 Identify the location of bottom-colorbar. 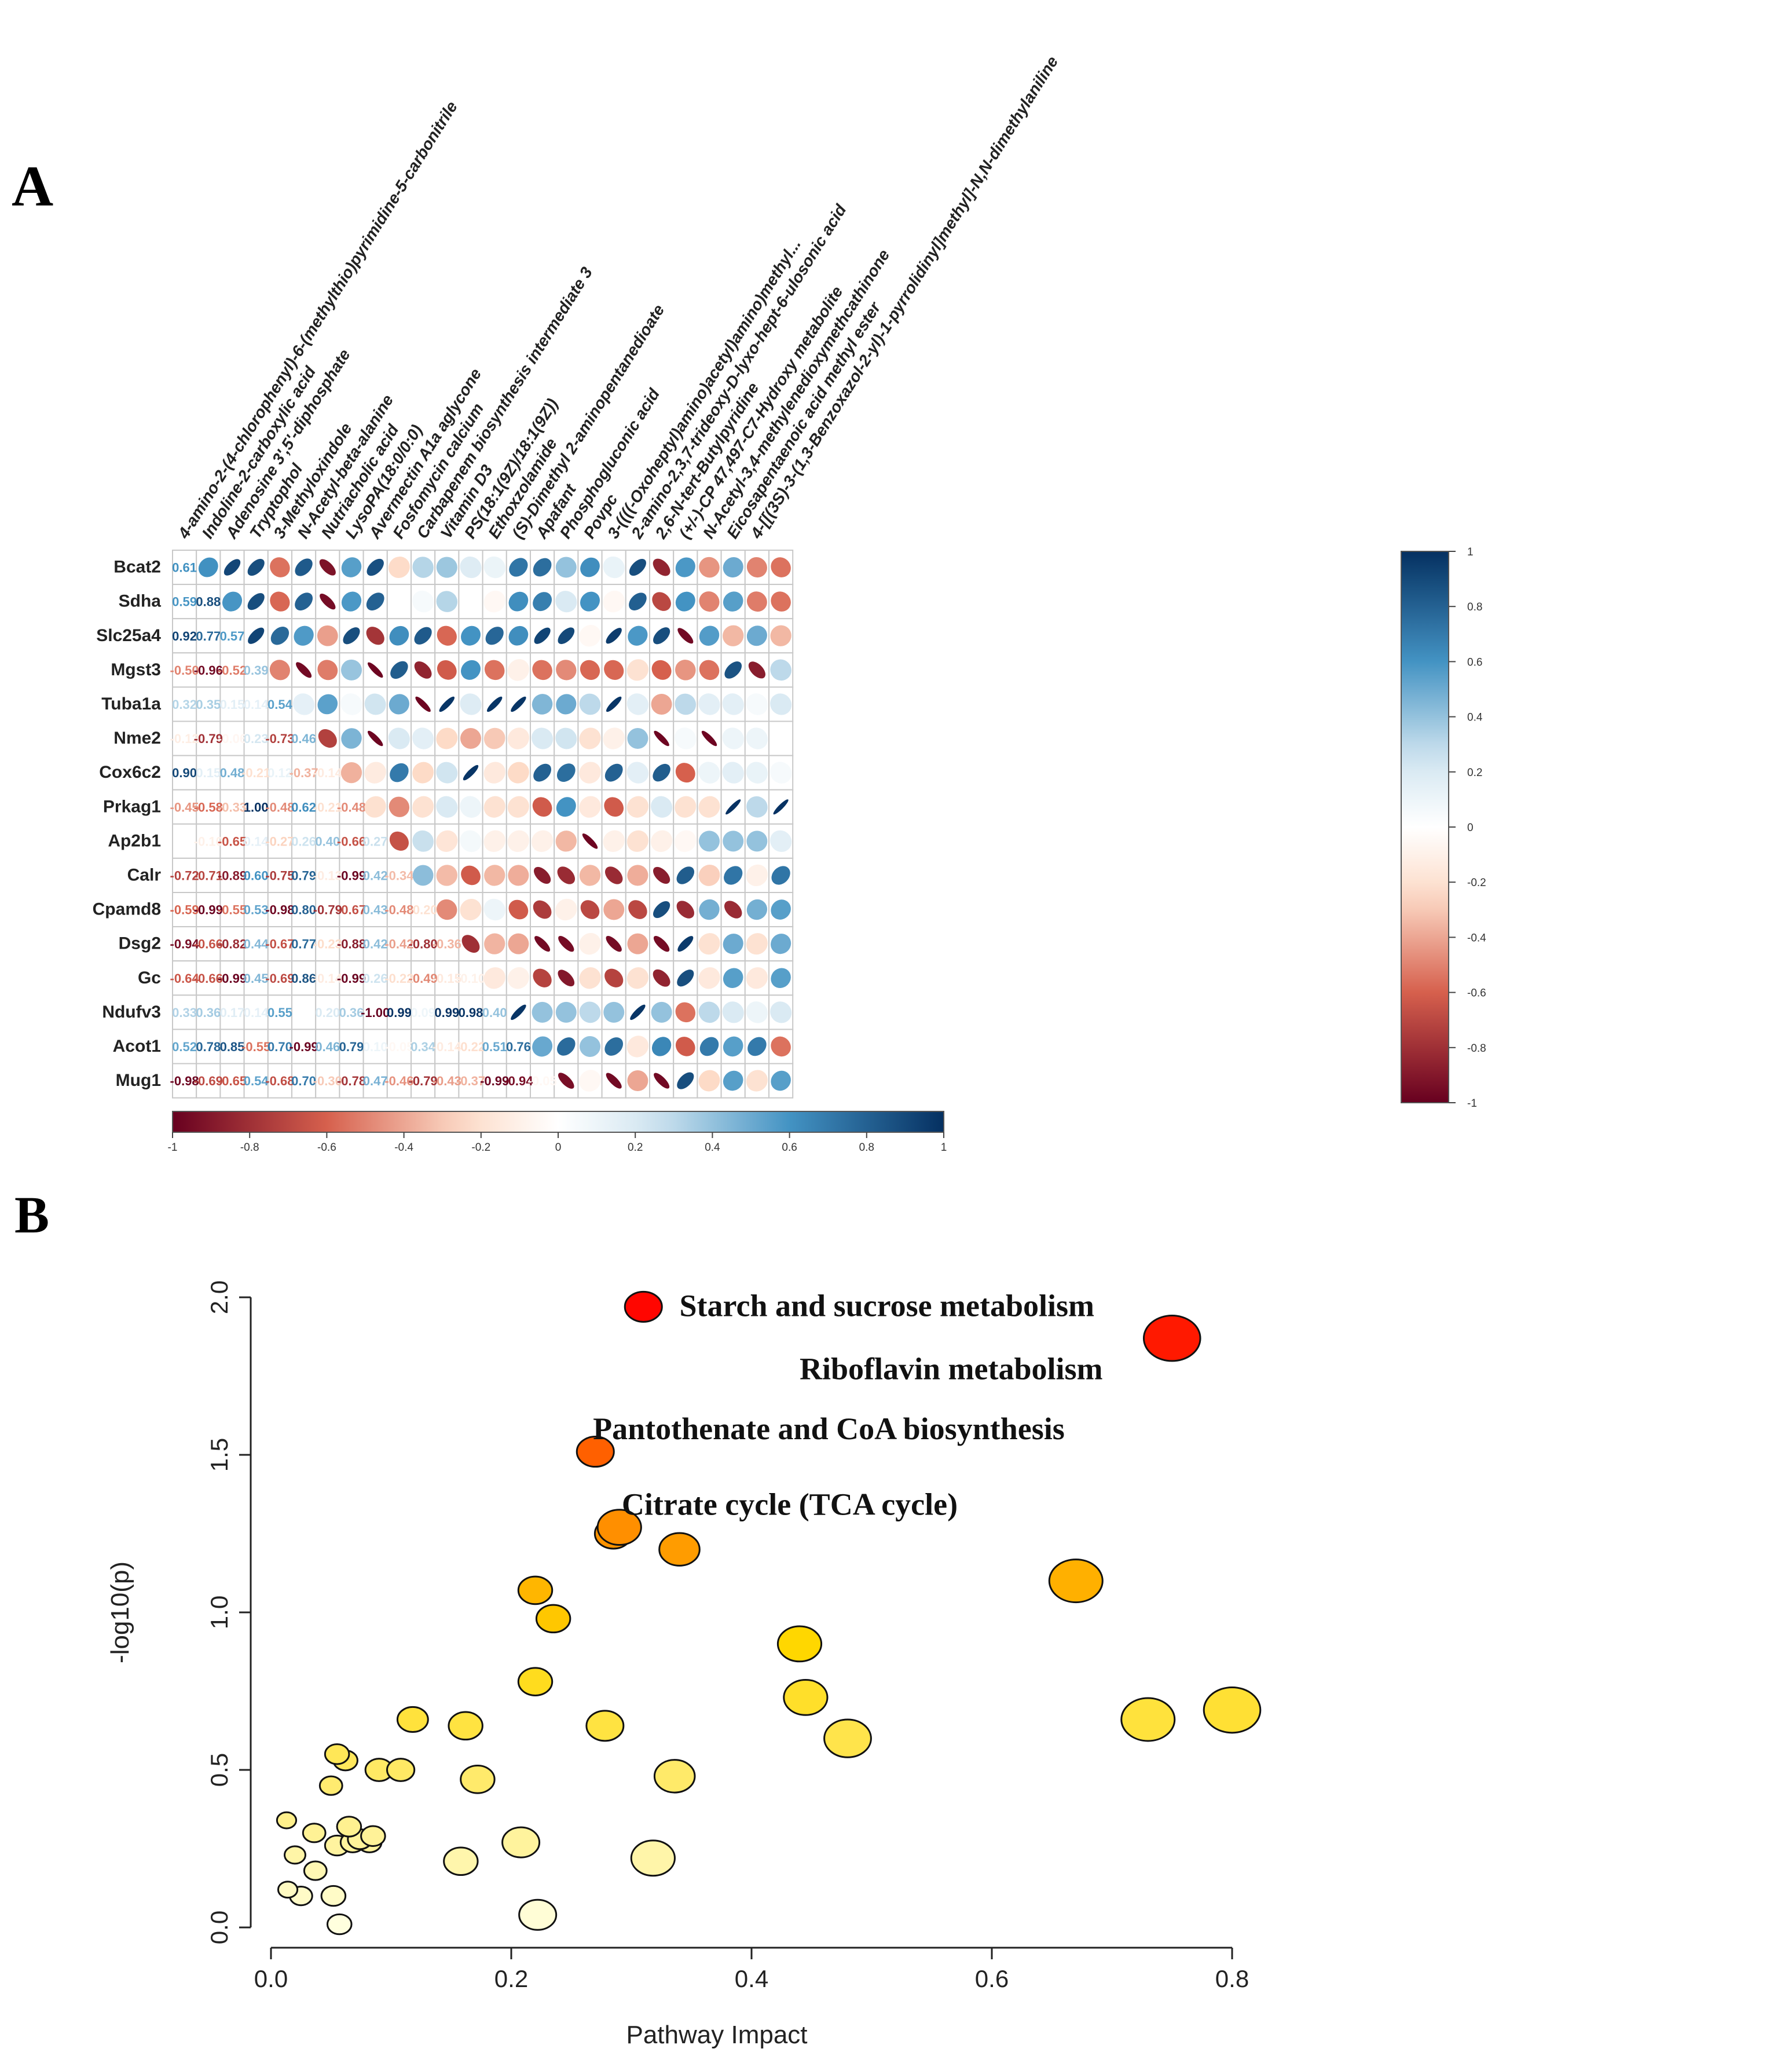
(558, 1122).